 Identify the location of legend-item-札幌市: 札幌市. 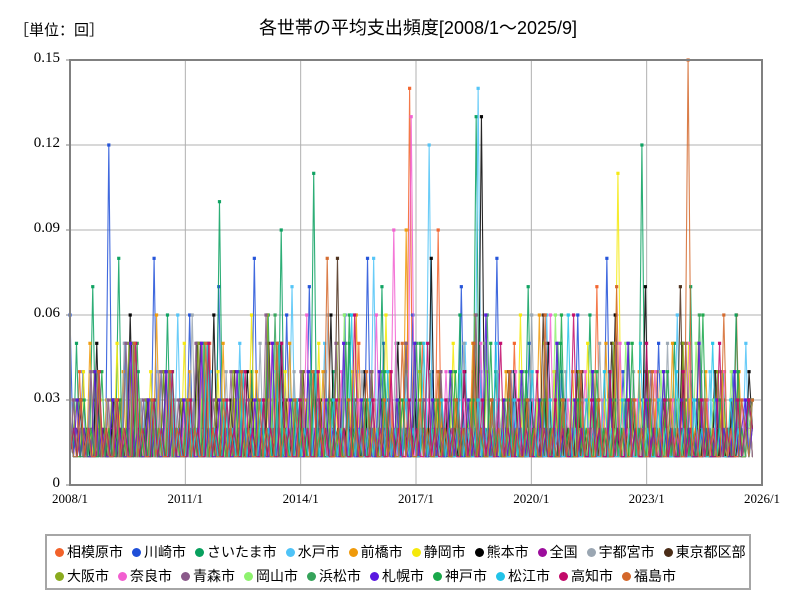
(397, 576).